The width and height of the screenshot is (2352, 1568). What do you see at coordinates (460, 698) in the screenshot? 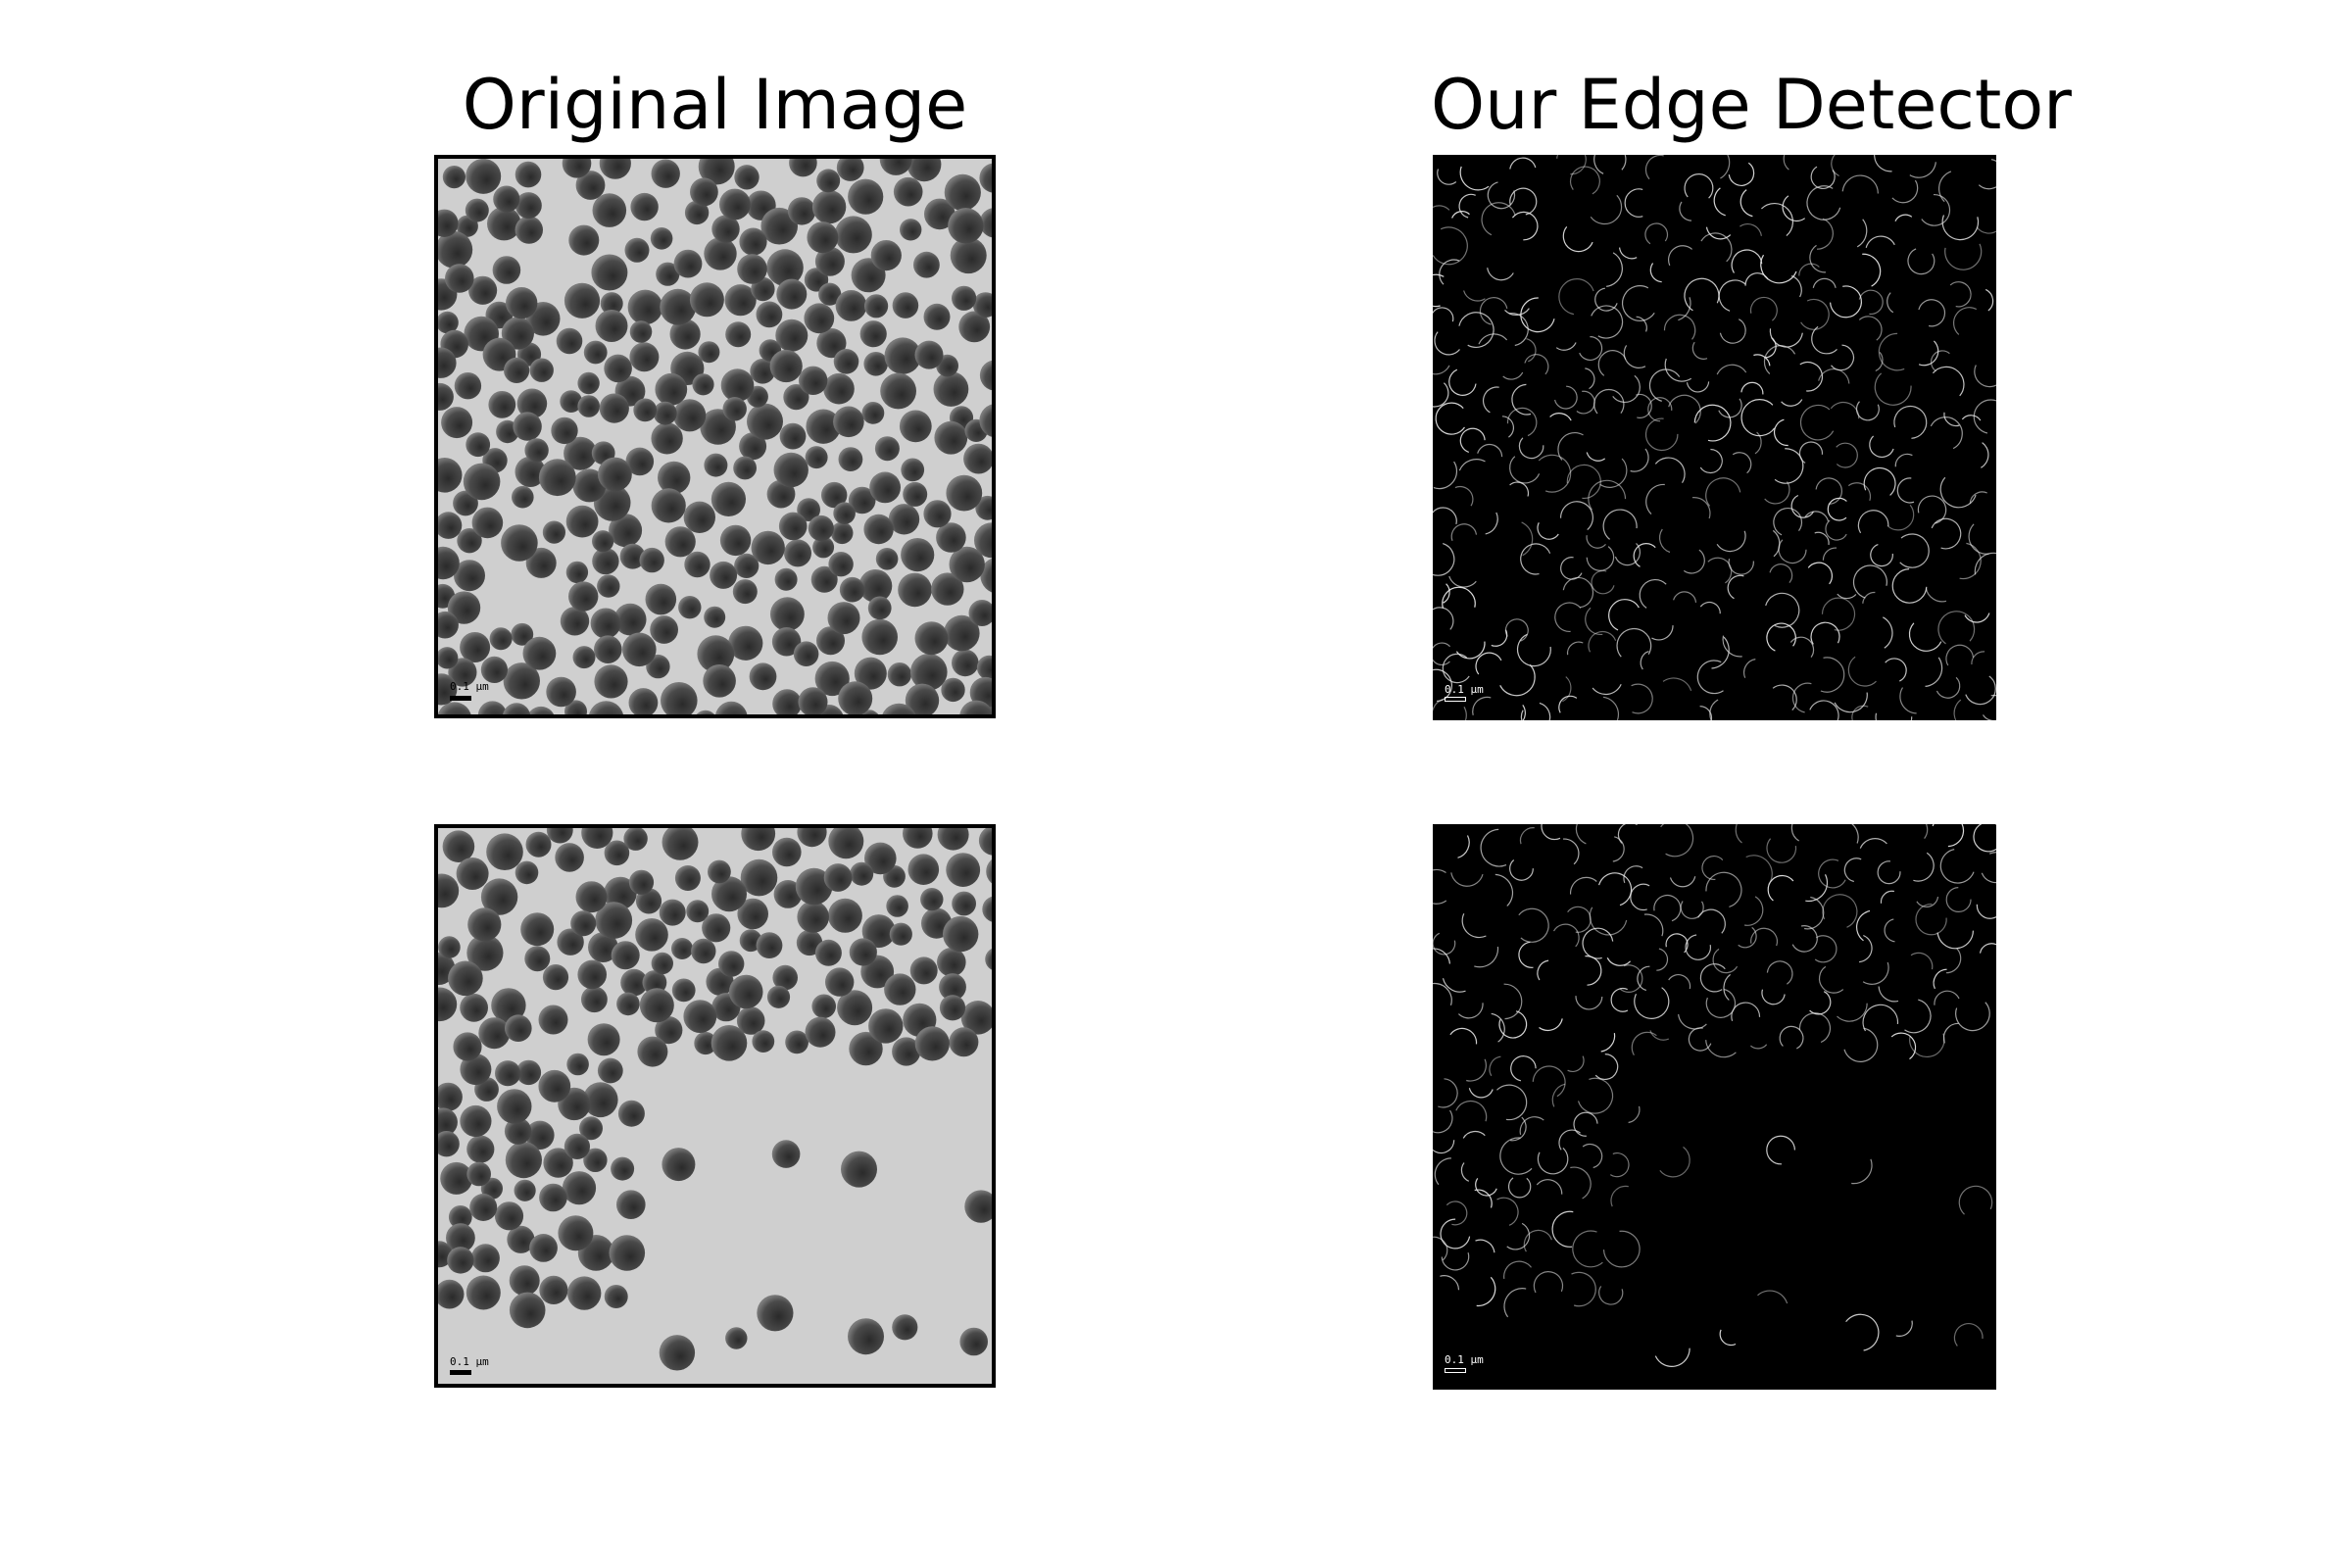
I see `scale-bar` at bounding box center [460, 698].